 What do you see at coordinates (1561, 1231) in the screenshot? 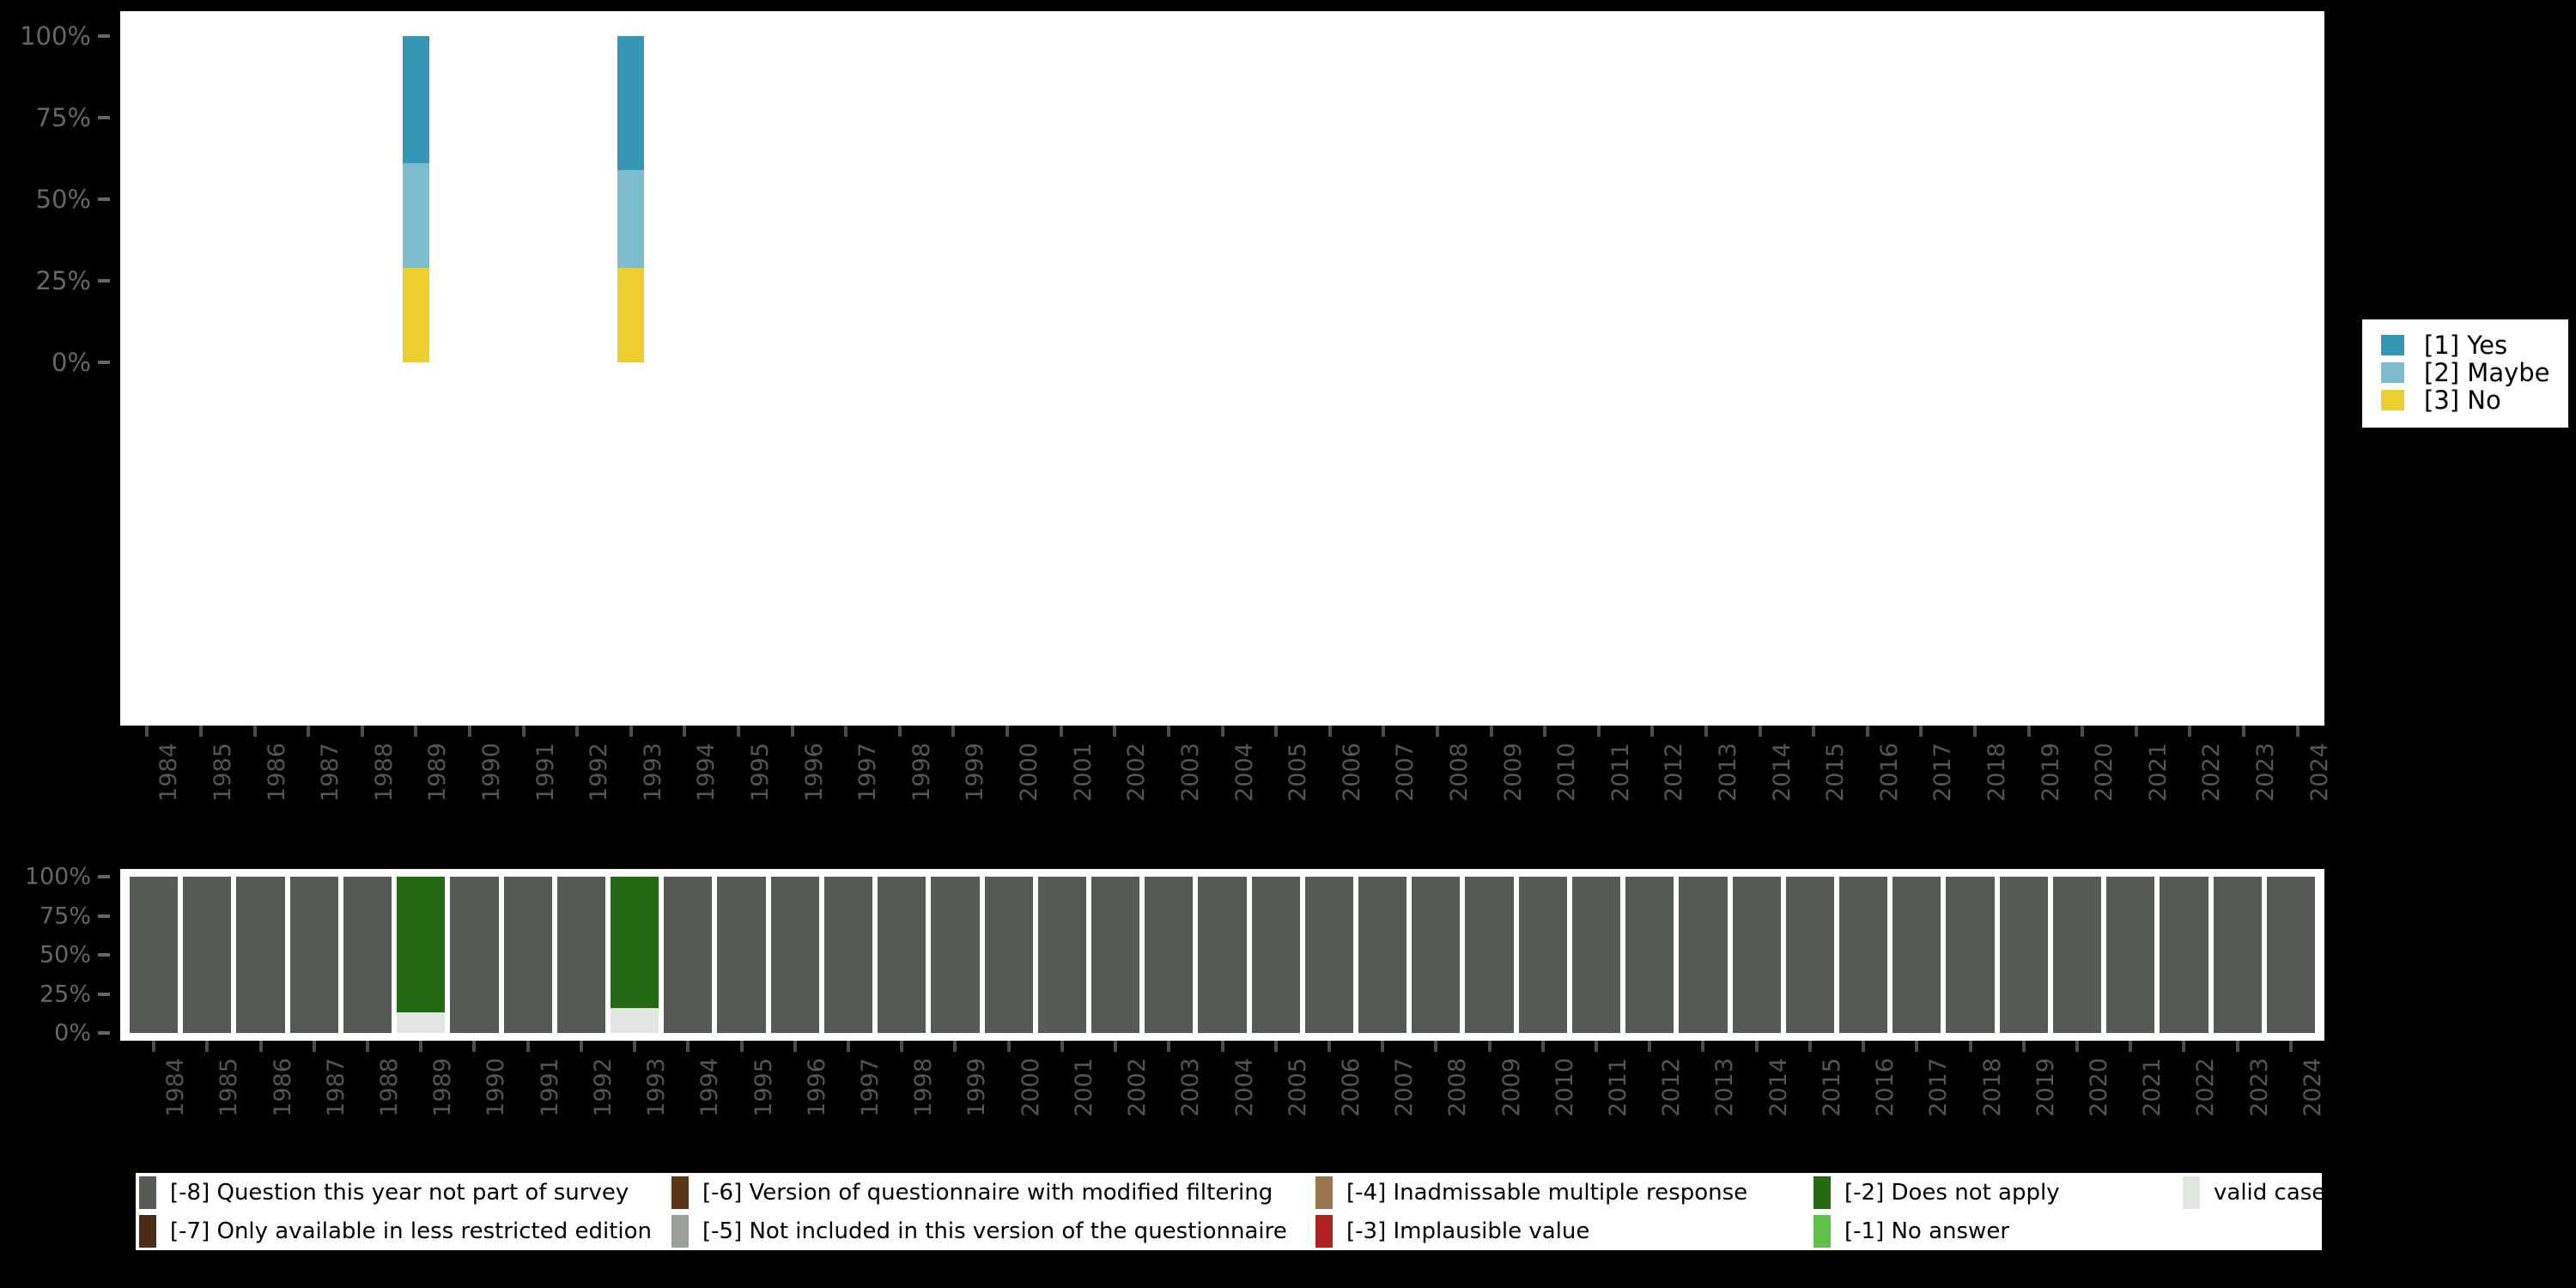
I see `missing-legend-item-7: [-3] Implausible value` at bounding box center [1561, 1231].